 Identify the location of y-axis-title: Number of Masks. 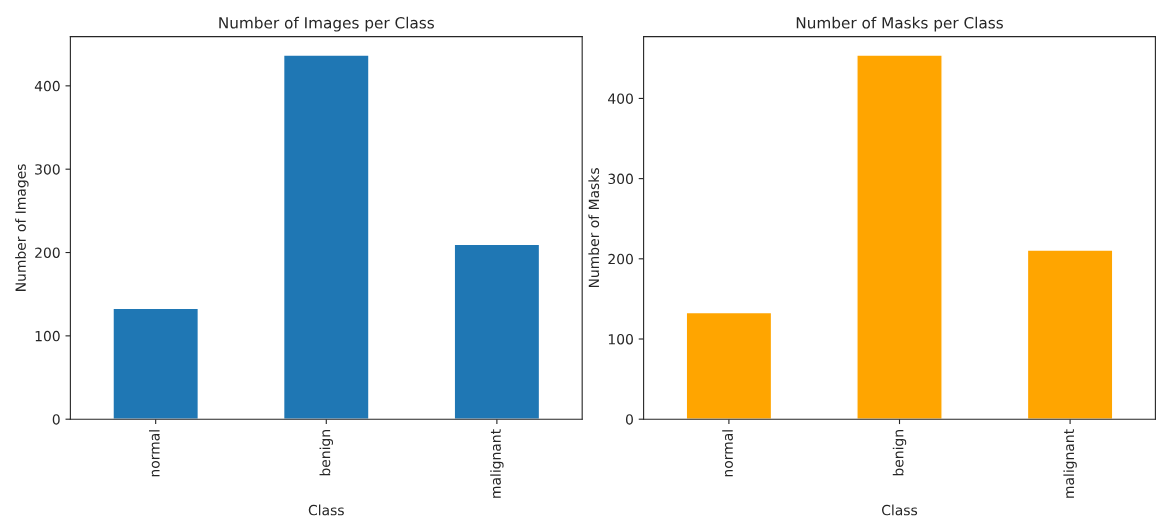
(594, 228).